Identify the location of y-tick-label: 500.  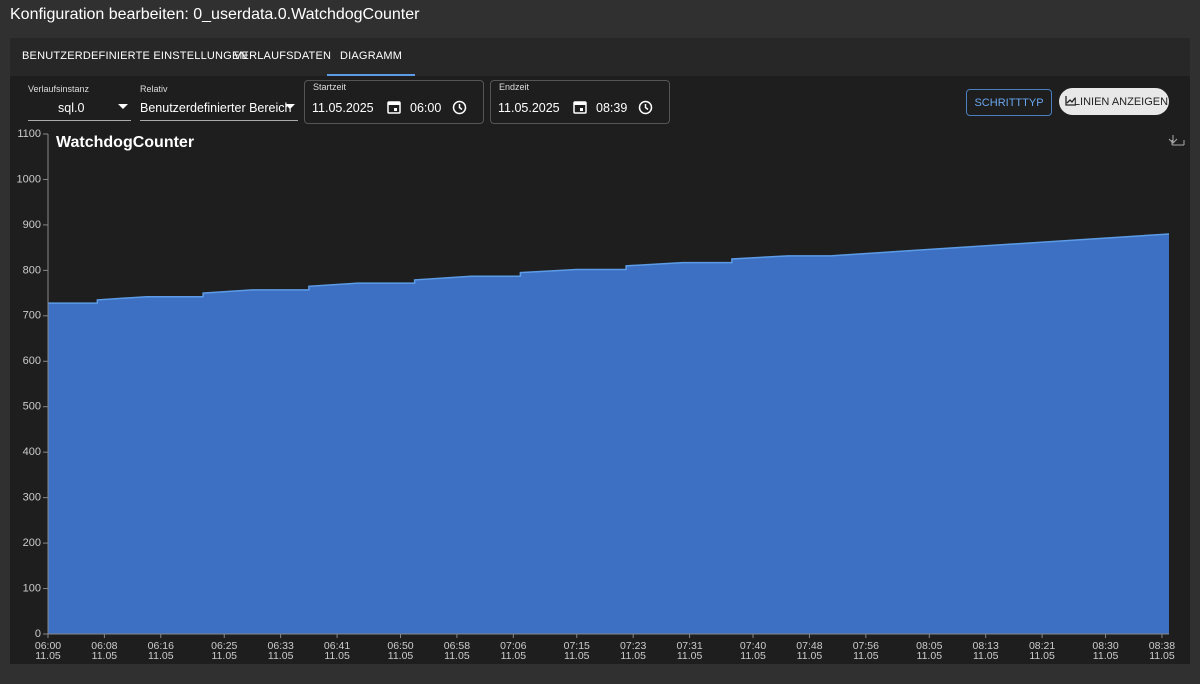
(32, 407).